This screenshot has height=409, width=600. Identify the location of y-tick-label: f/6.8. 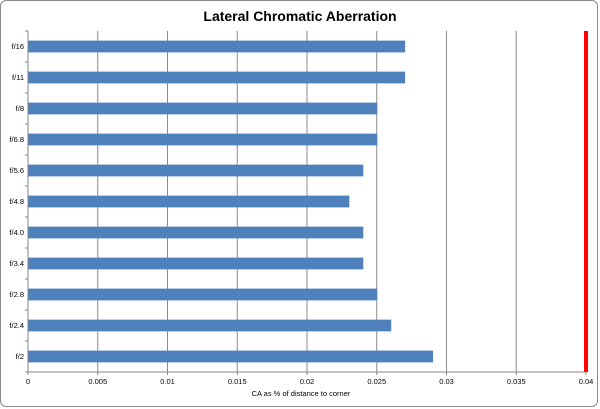
(16, 139).